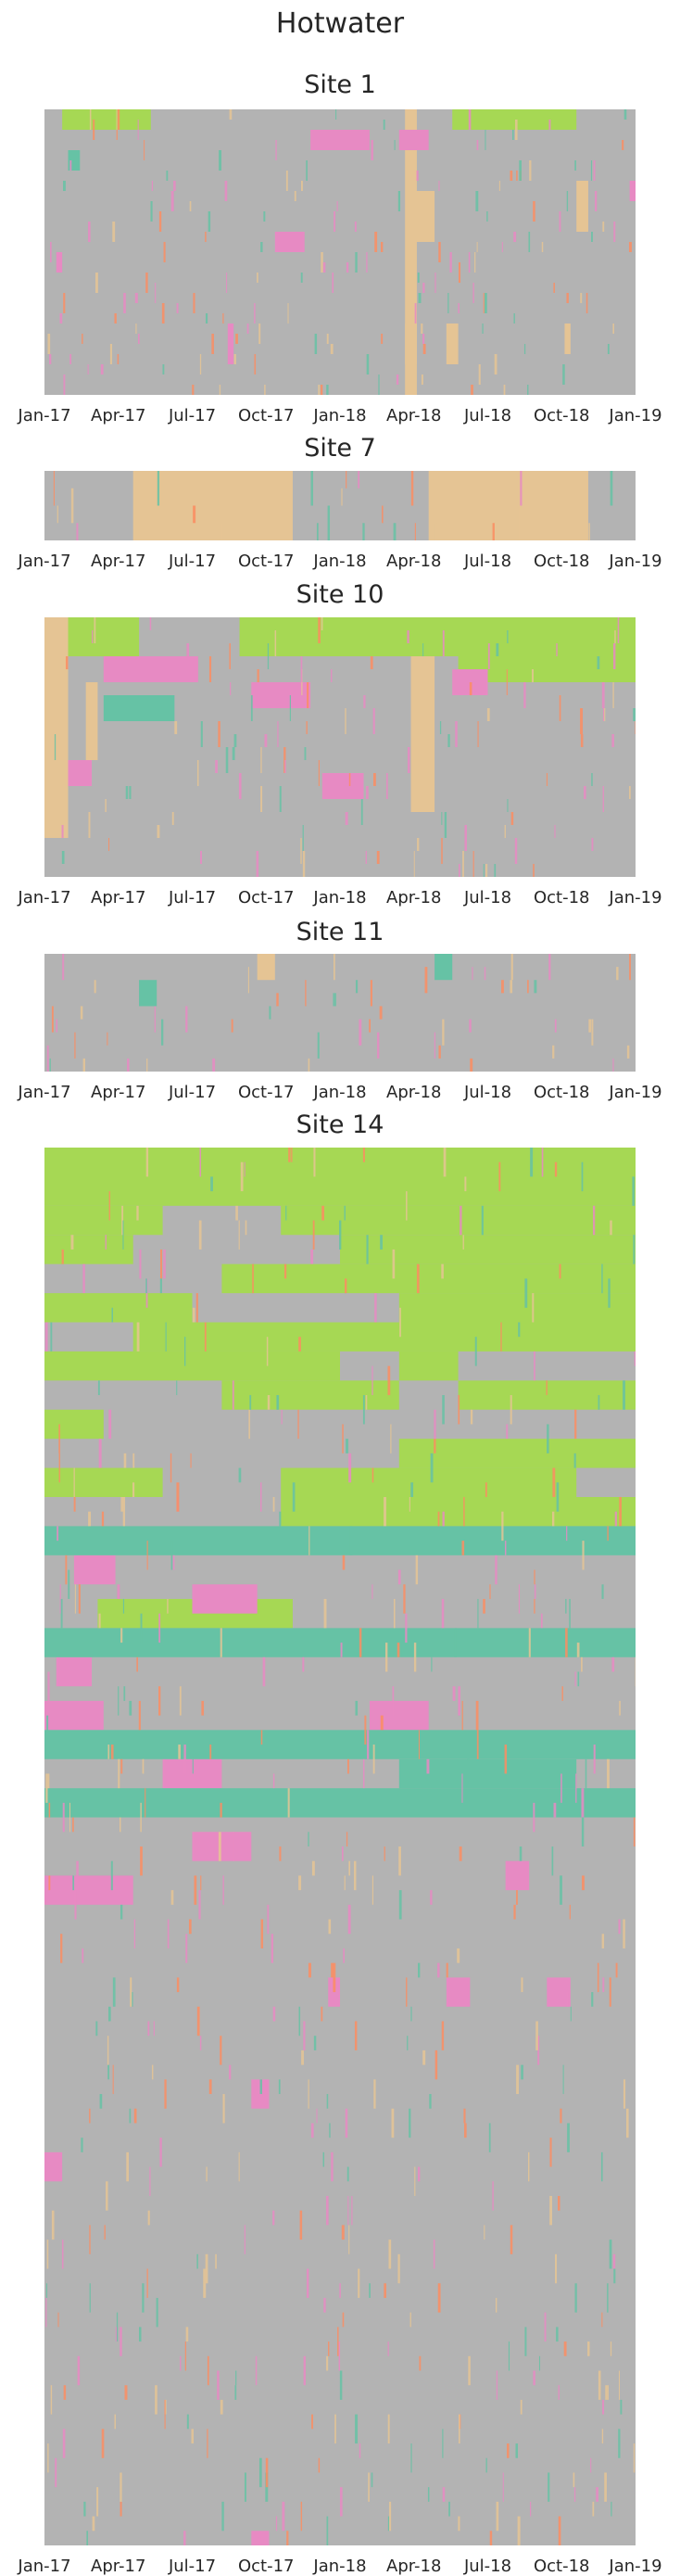 Image resolution: width=680 pixels, height=2576 pixels. What do you see at coordinates (266, 1092) in the screenshot?
I see `x-tick-label: Oct-17` at bounding box center [266, 1092].